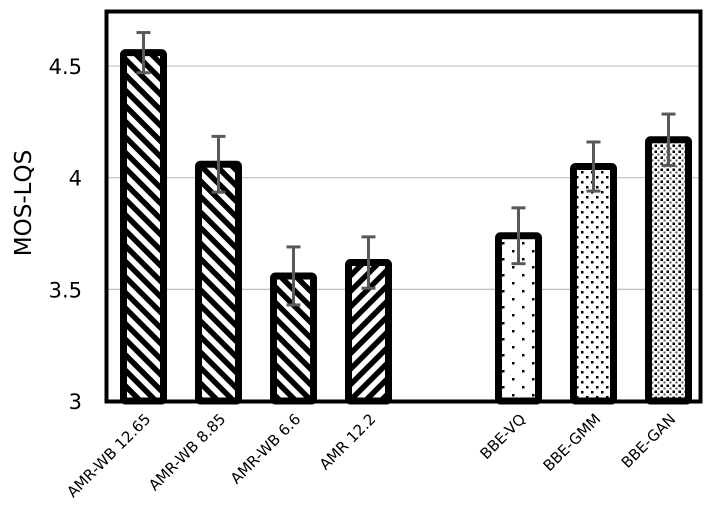 This screenshot has width=713, height=527. Describe the element at coordinates (347, 441) in the screenshot. I see `x-tick-label: AMR 12.2` at that location.